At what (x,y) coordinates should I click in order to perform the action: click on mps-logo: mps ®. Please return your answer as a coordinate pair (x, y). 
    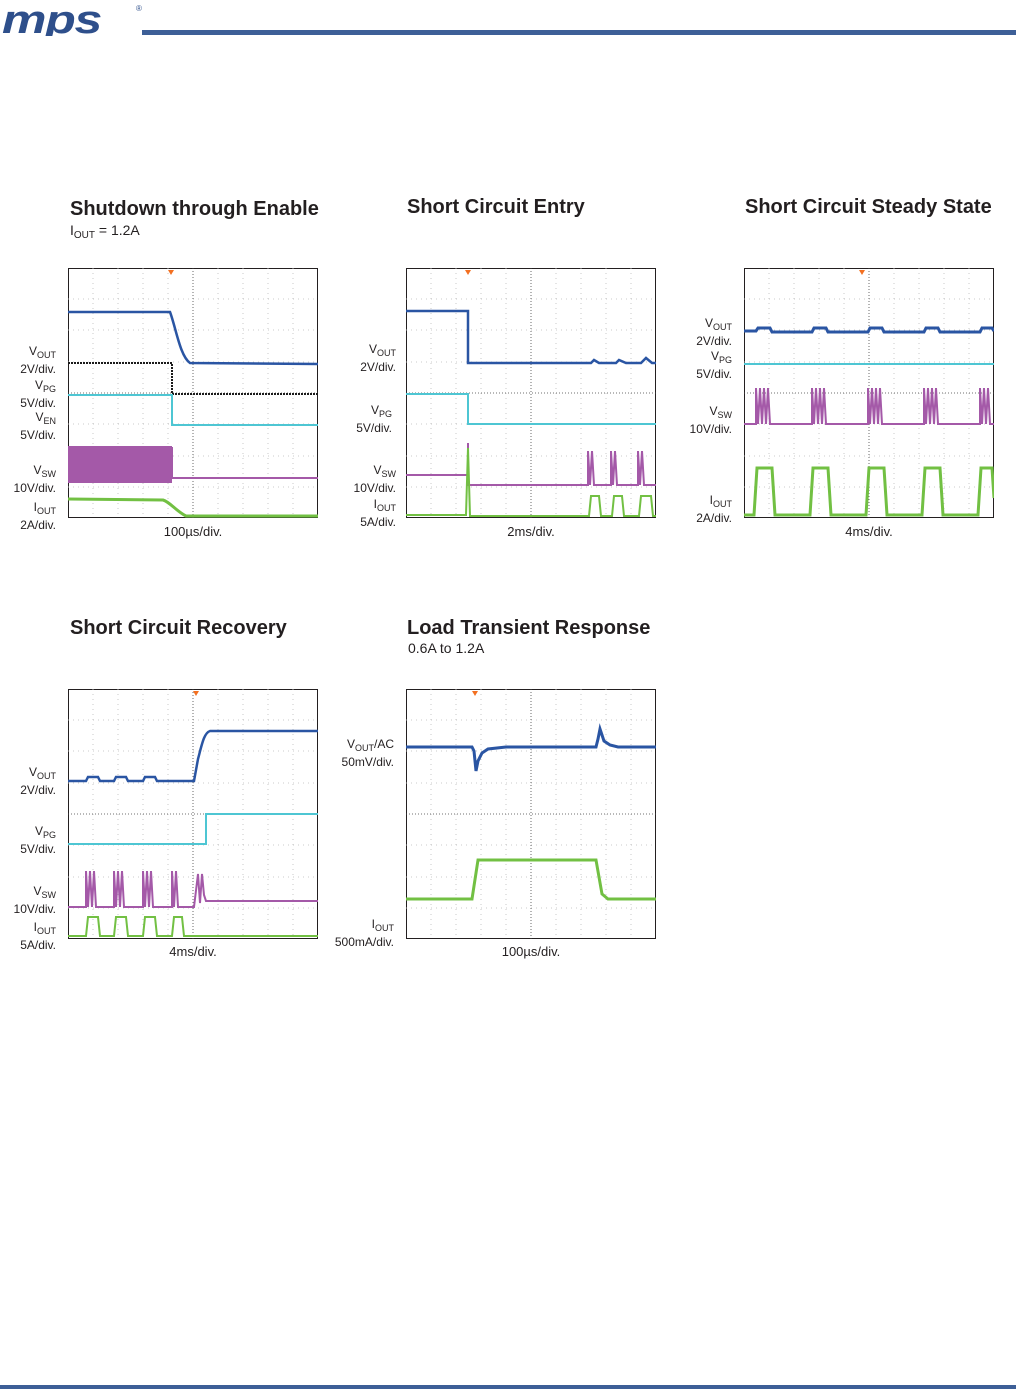
    Looking at the image, I should click on (72, 19).